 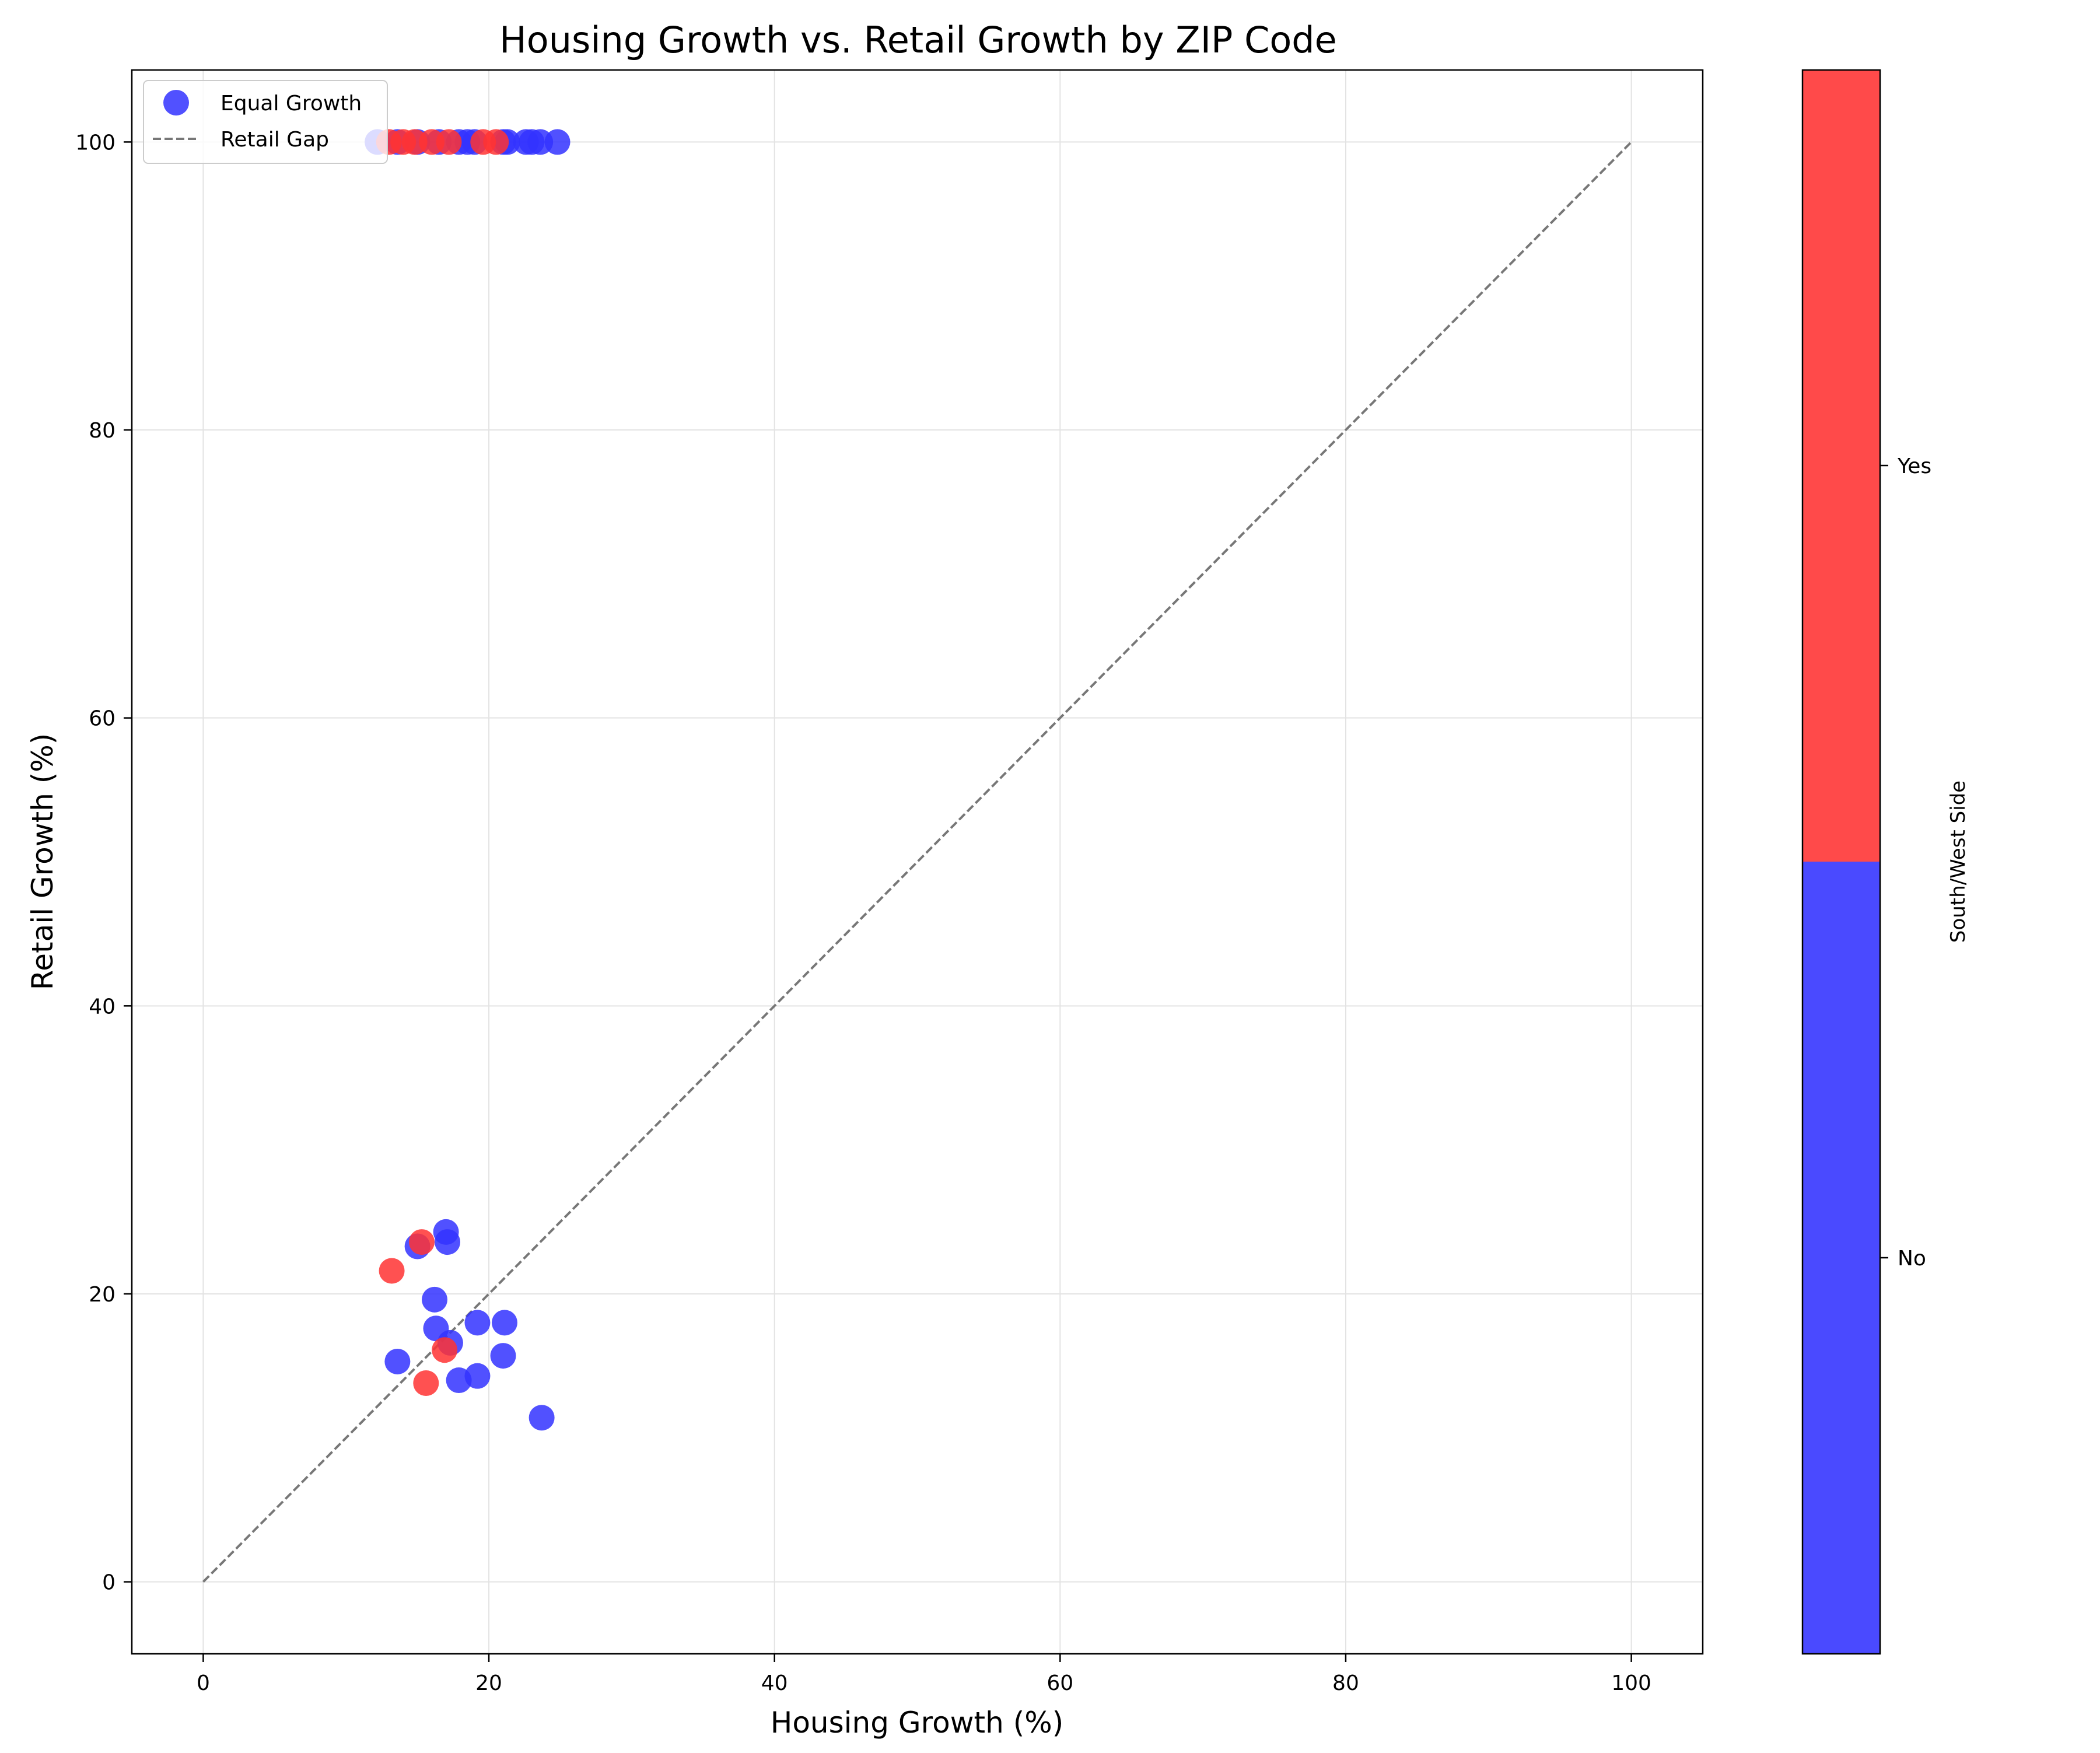 I want to click on y-axis-ticks: 0 20 40 60 80 100, so click(x=103, y=863).